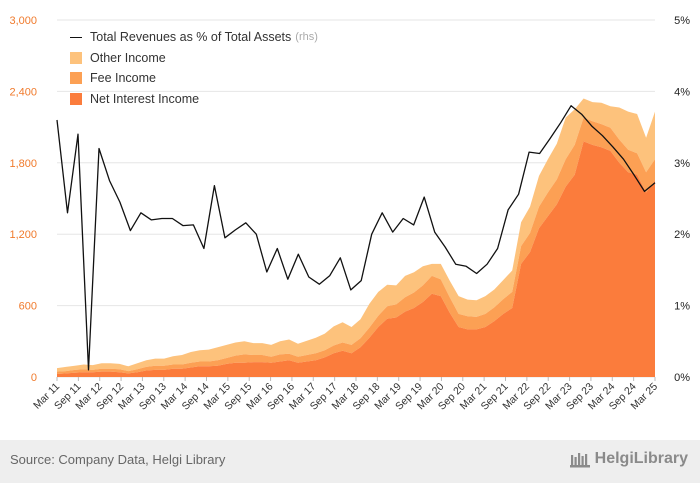  What do you see at coordinates (23, 92) in the screenshot?
I see `y-tick-label: 2,400` at bounding box center [23, 92].